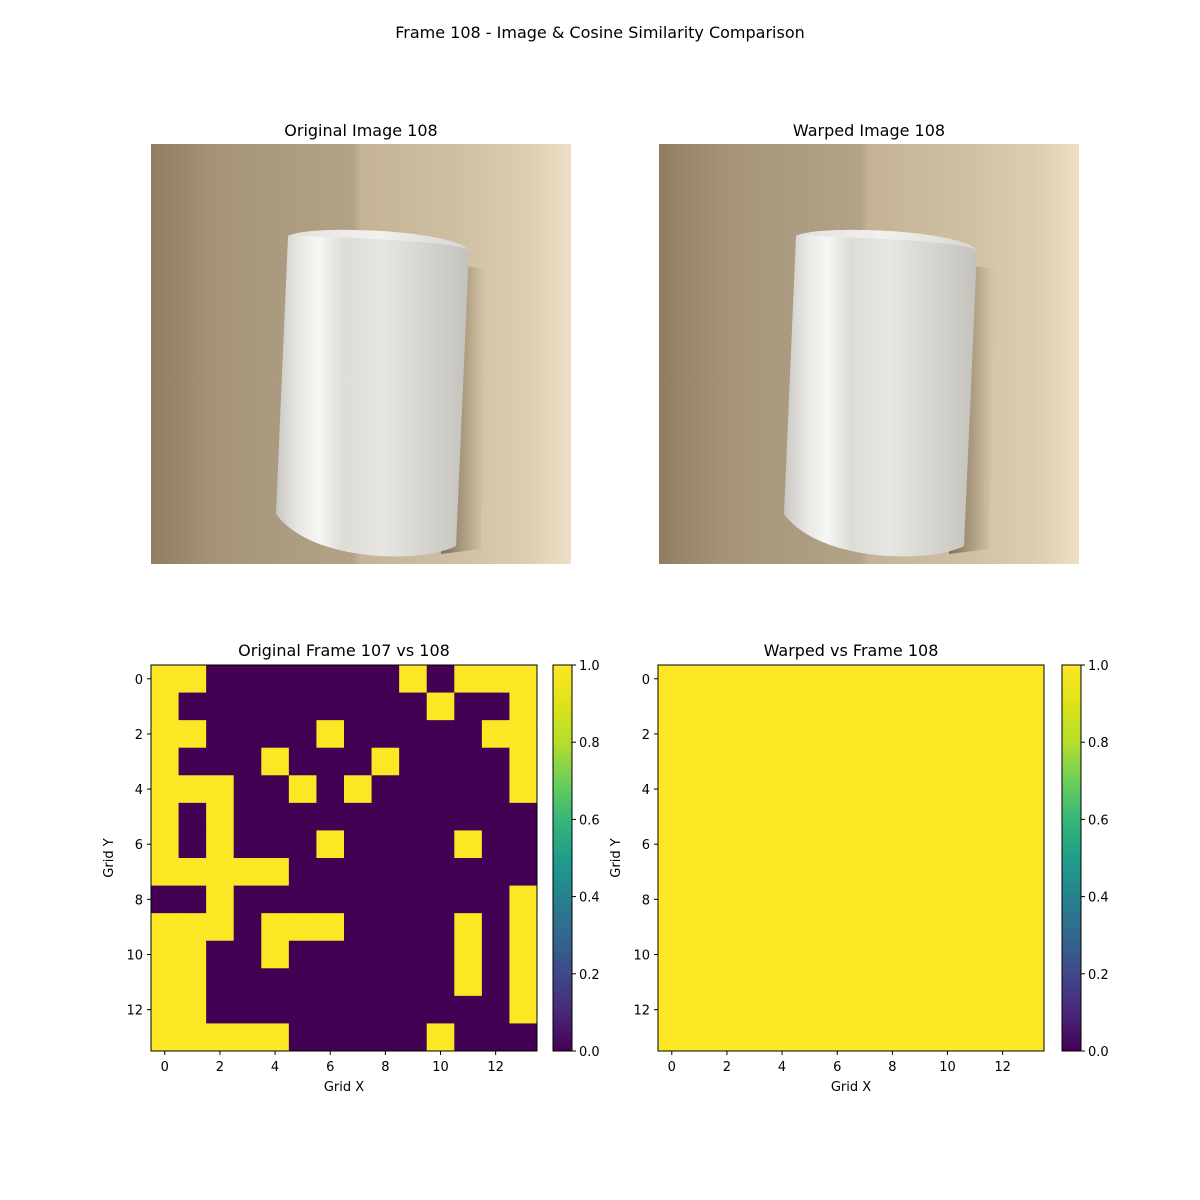  What do you see at coordinates (344, 650) in the screenshot?
I see `heatmap-title: Original Frame 107 vs 108` at bounding box center [344, 650].